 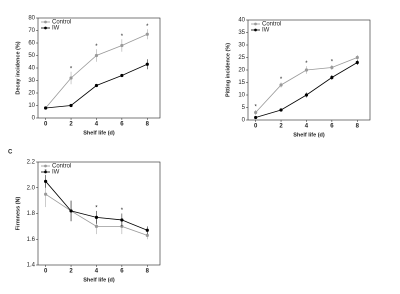 What do you see at coordinates (31, 56) in the screenshot?
I see `y-tick-label: 50` at bounding box center [31, 56].